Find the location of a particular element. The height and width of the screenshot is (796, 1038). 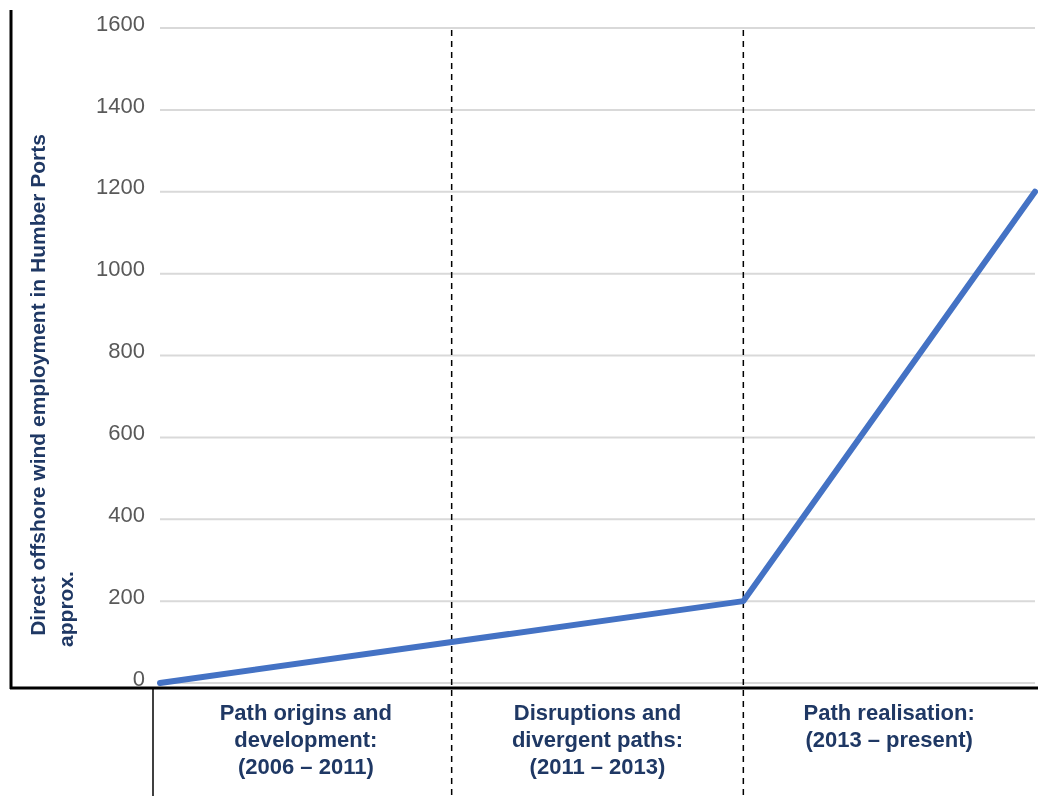

text: Path realisation: (2013 – present) is located at coordinates (889, 726).